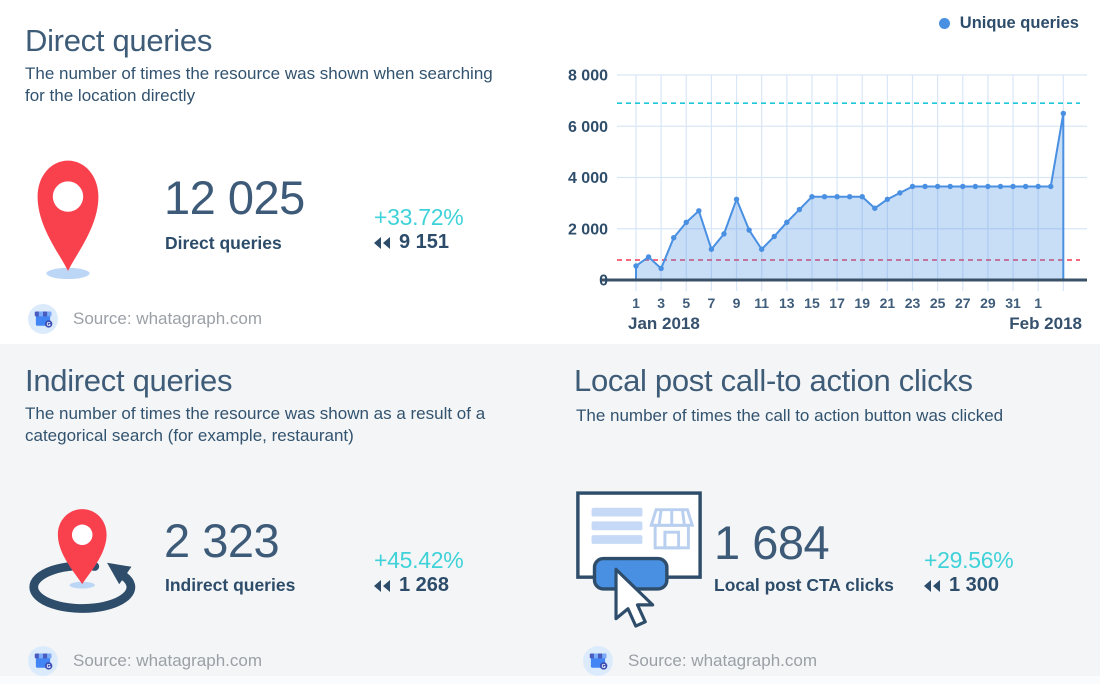  I want to click on svg-text: 0, so click(603, 281).